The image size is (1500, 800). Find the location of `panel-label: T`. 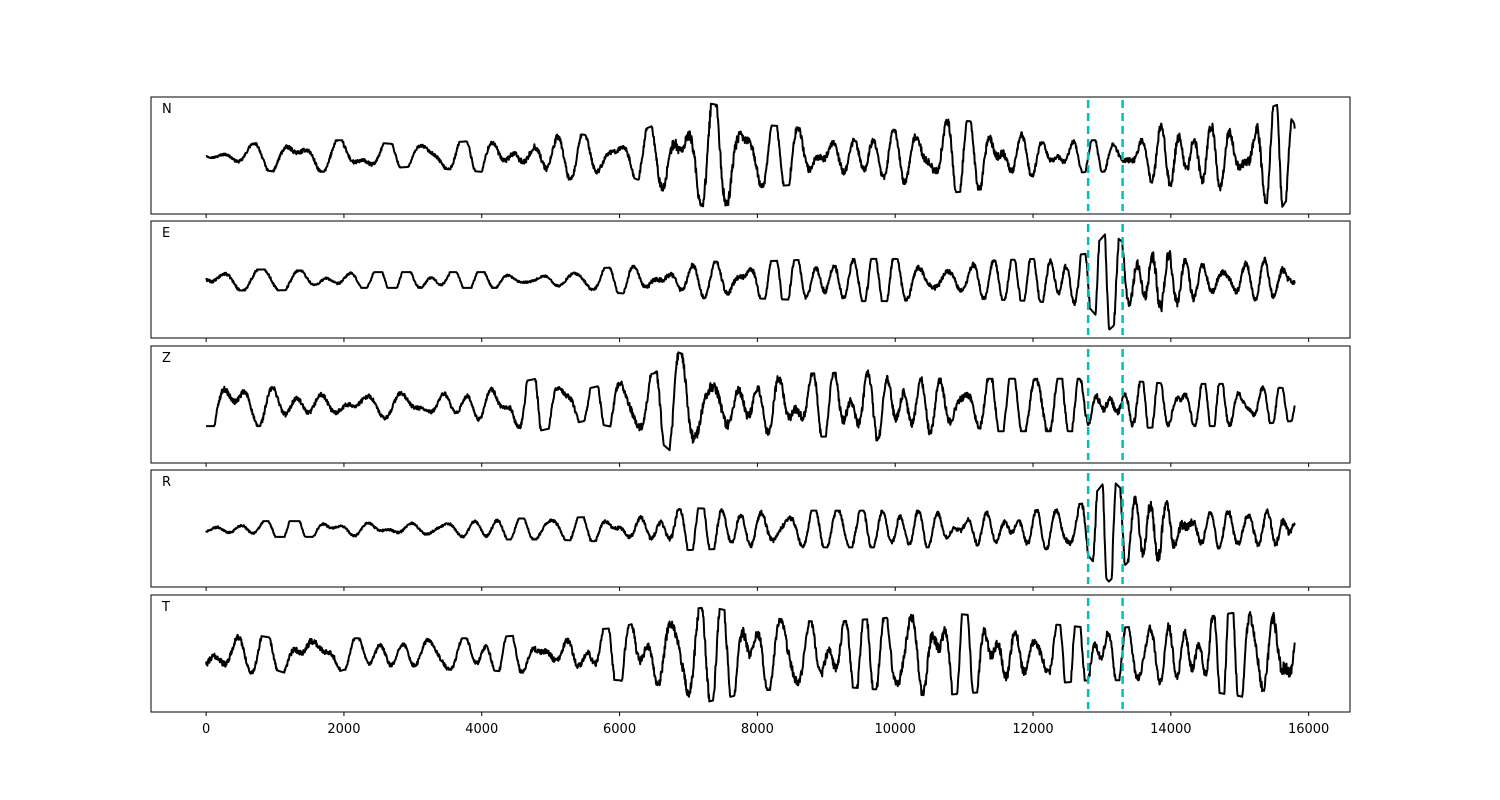

panel-label: T is located at coordinates (165, 607).